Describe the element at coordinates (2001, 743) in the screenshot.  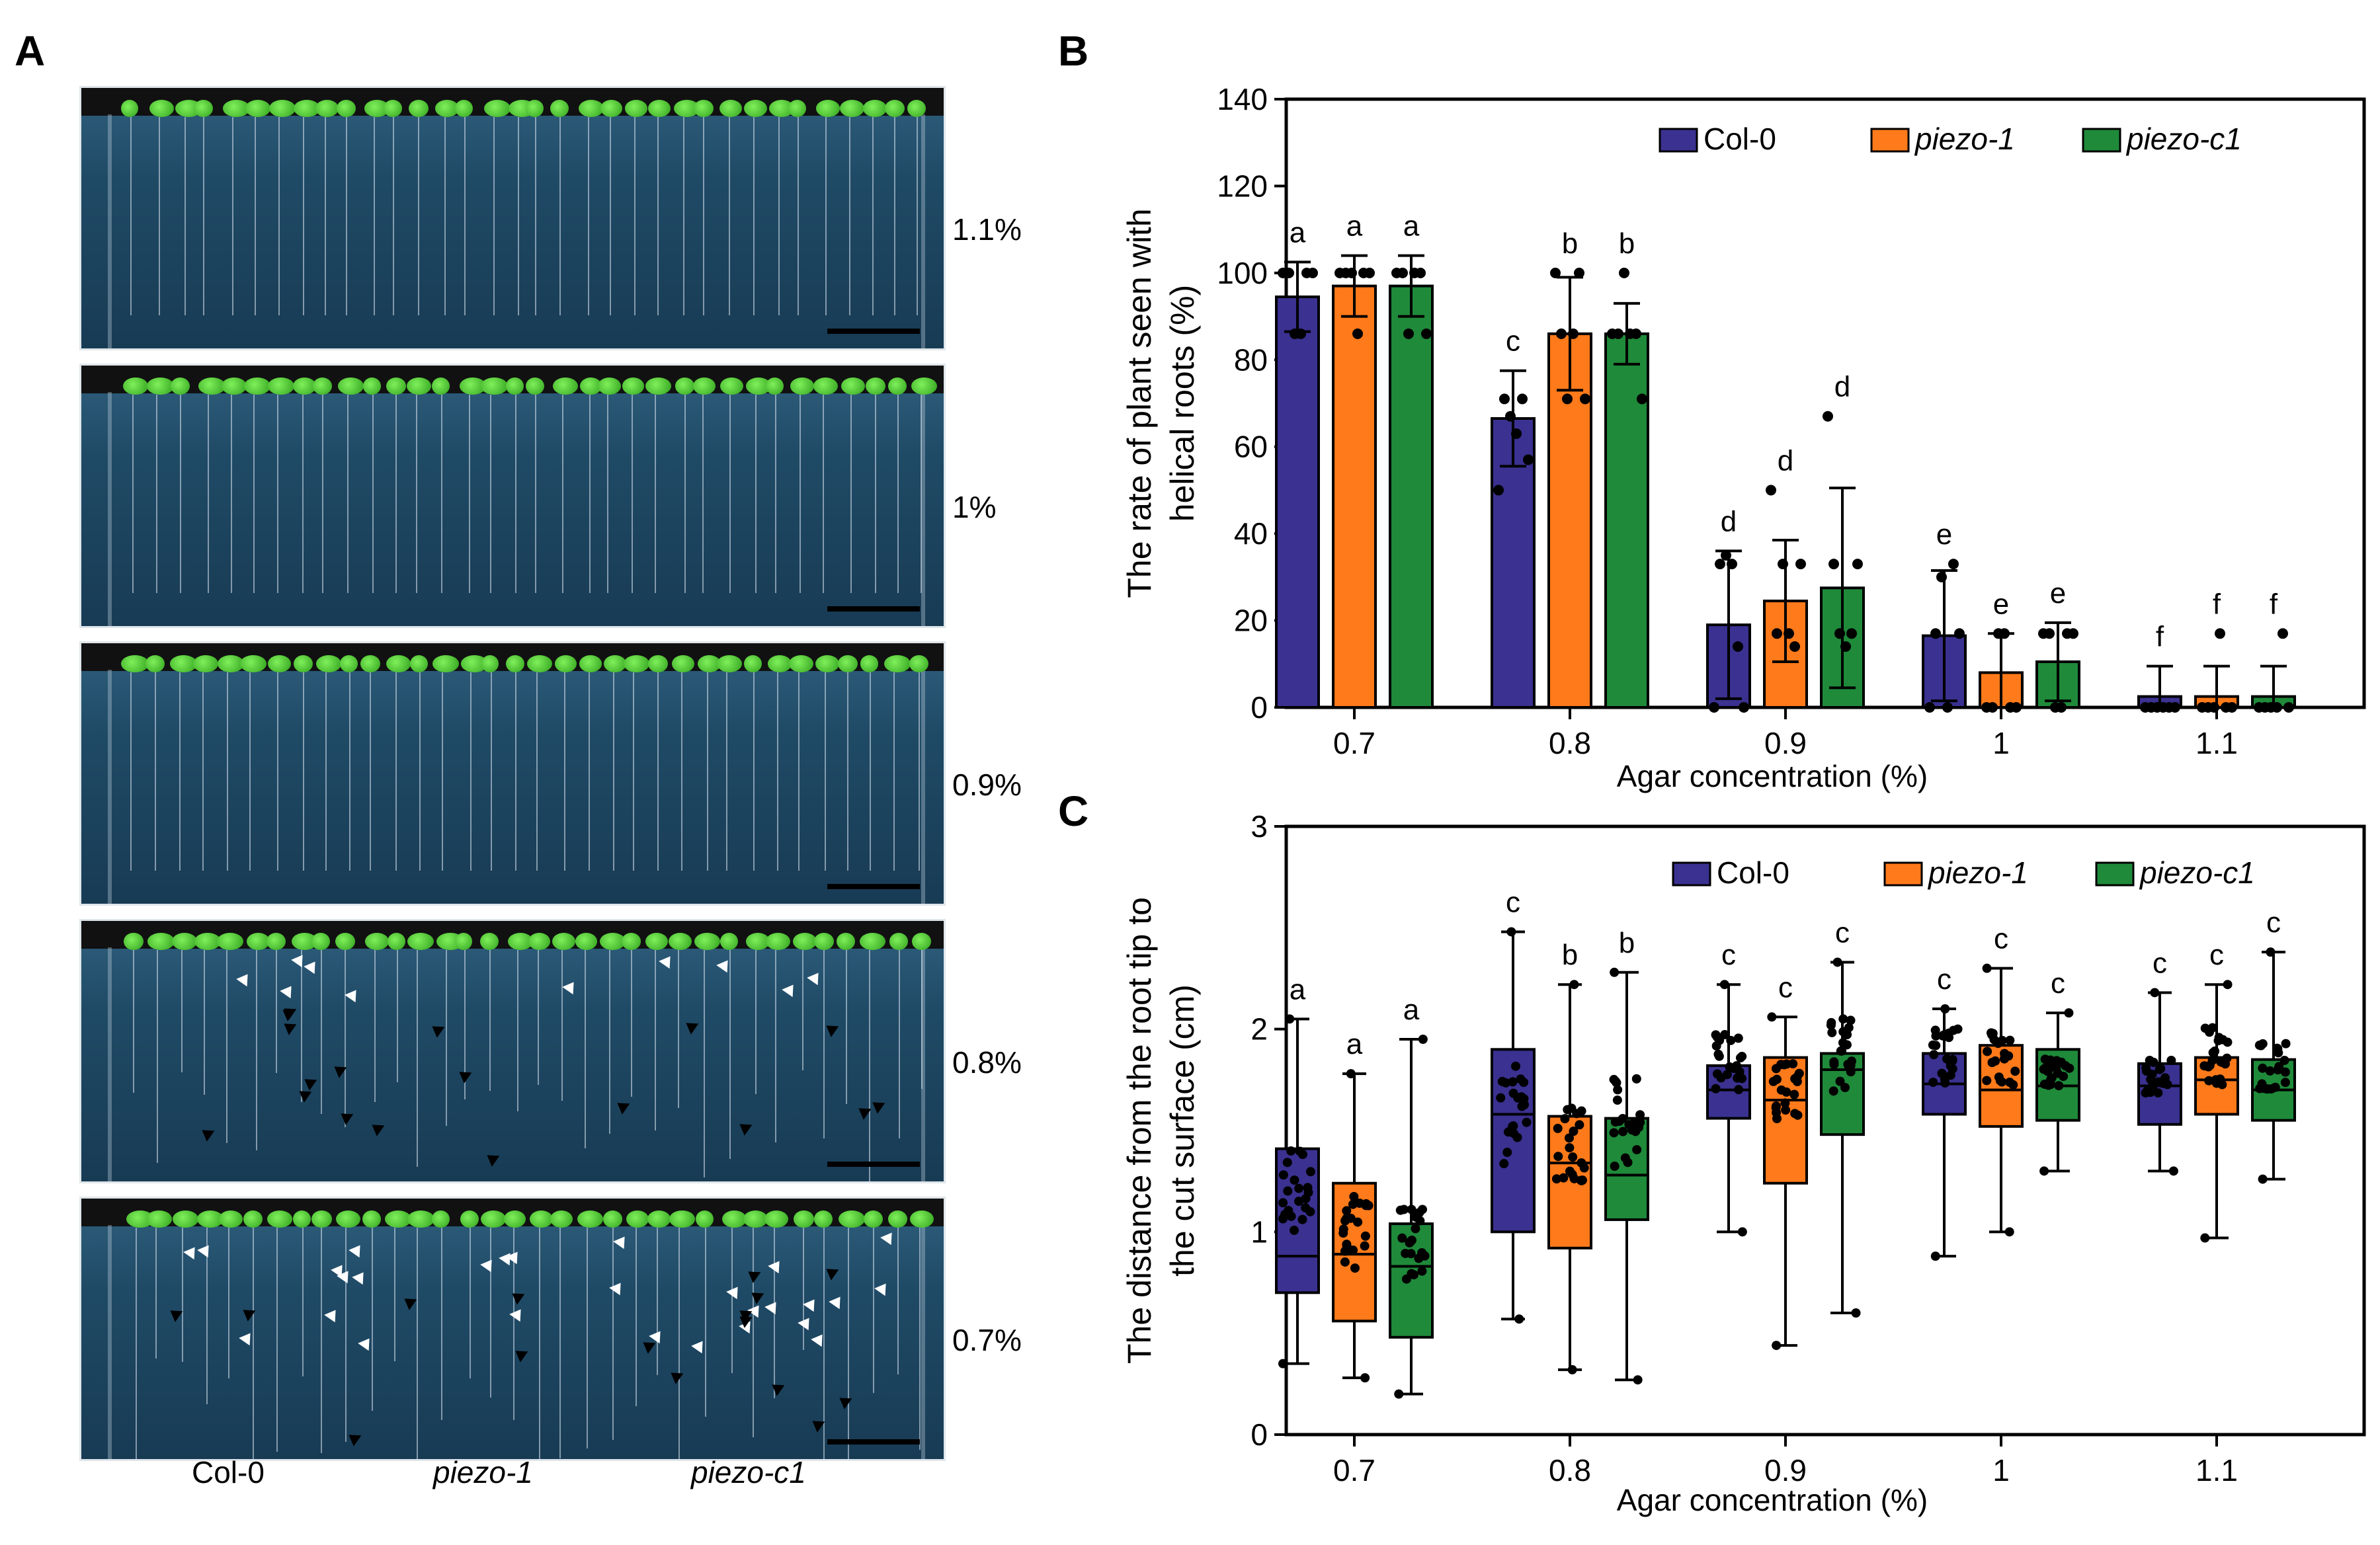
I see `x-tick-label: 1` at that location.